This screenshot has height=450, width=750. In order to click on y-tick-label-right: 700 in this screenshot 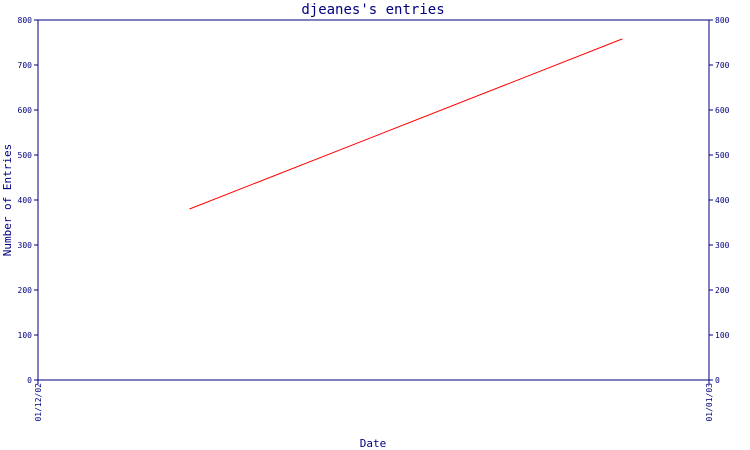, I will do `click(722, 65)`.